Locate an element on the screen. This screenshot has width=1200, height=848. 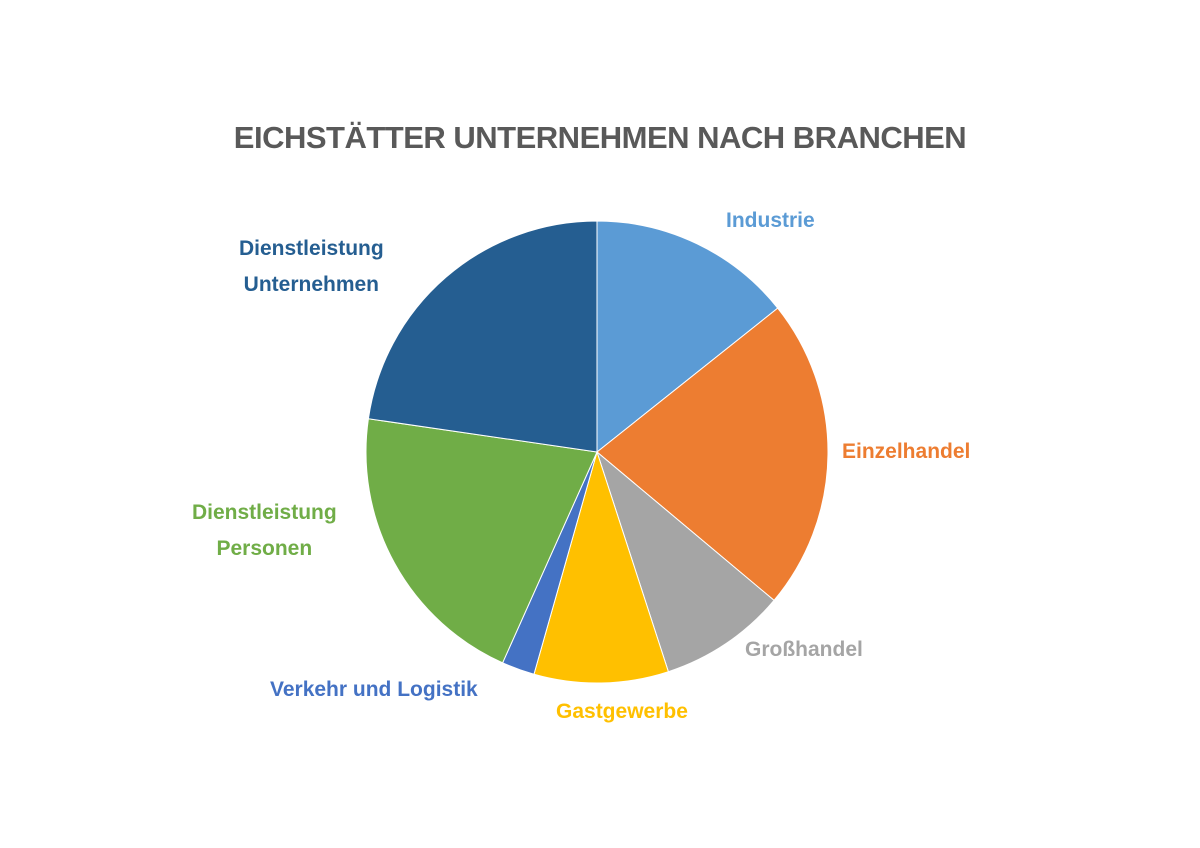
pie-slice-einzelhandel is located at coordinates (712, 454).